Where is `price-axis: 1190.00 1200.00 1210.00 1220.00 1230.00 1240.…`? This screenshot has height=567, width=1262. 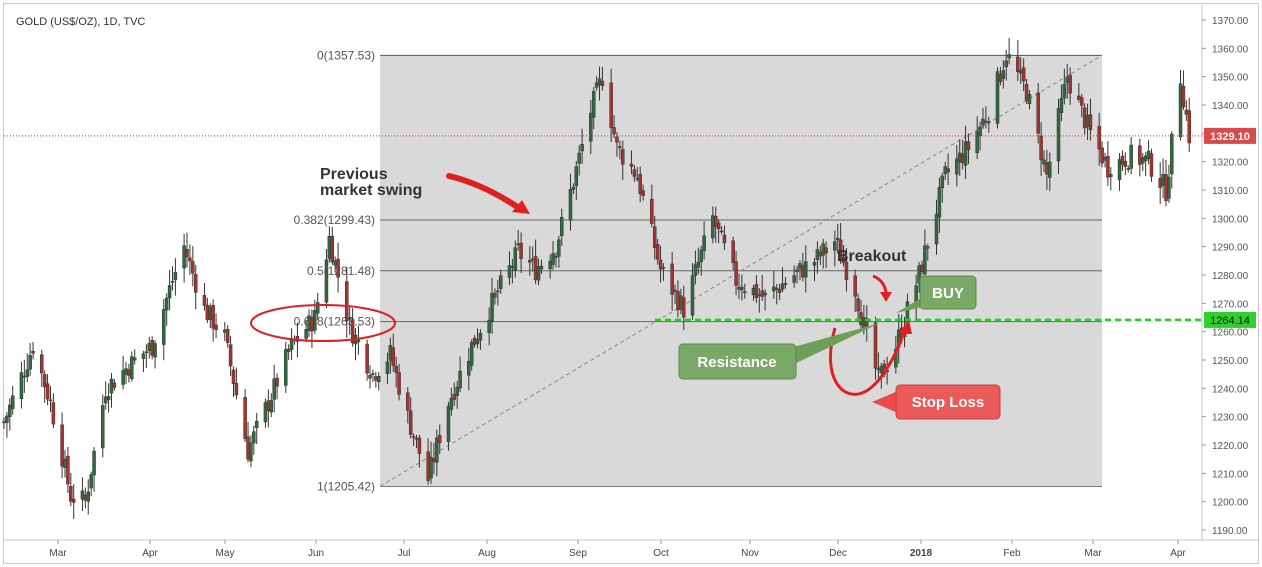
price-axis: 1190.00 1200.00 1210.00 1220.00 1230.00 1240.… is located at coordinates (1225, 276).